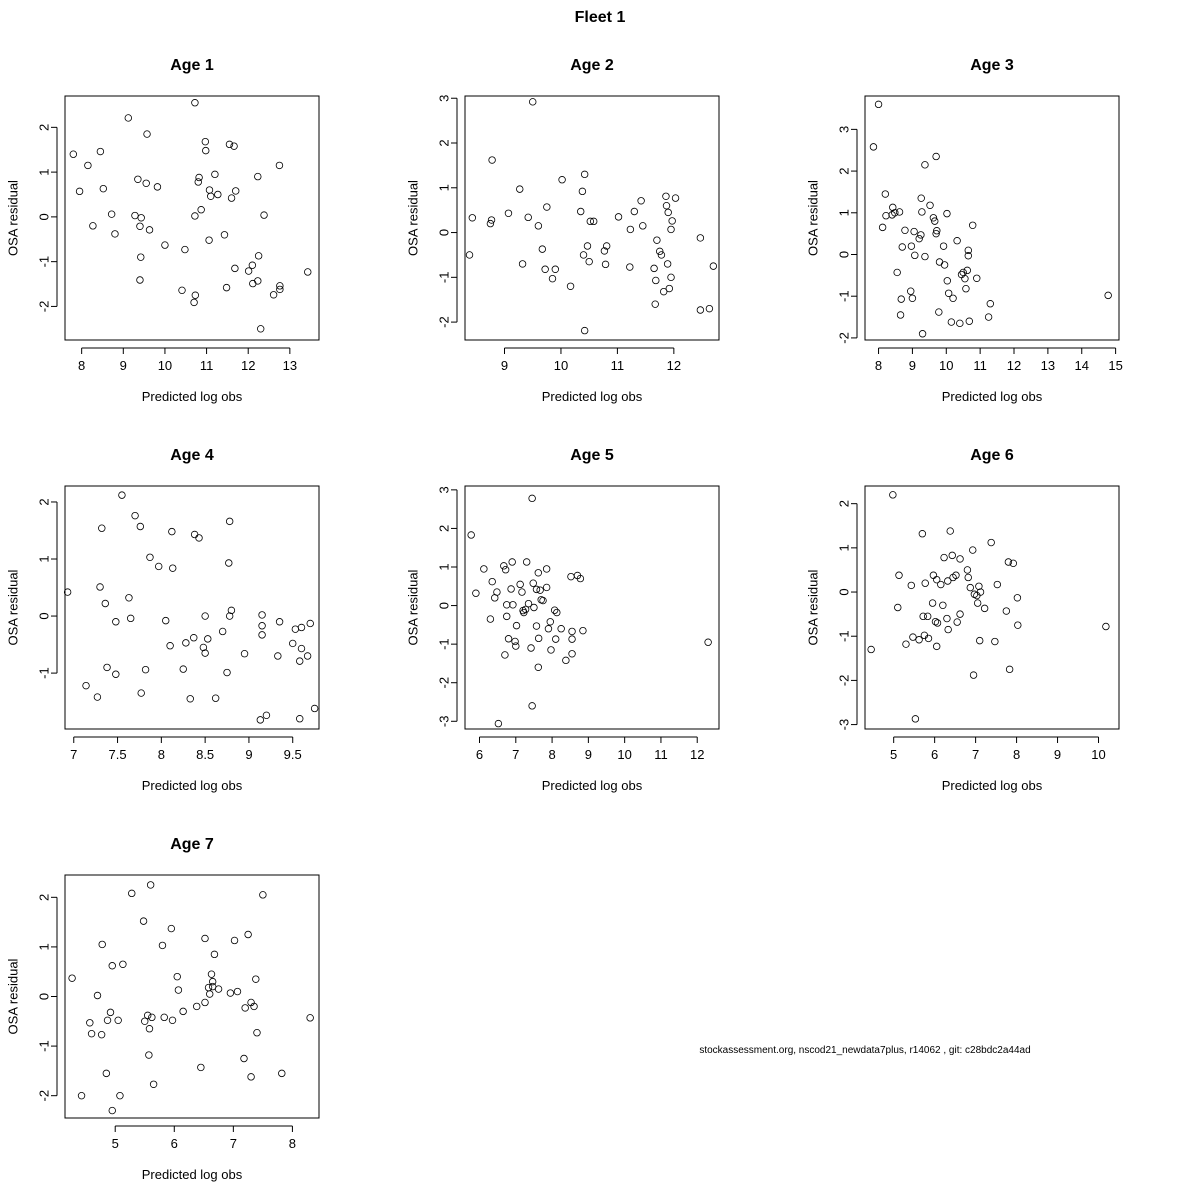 This screenshot has height=1200, width=1200. Describe the element at coordinates (443, 322) in the screenshot. I see `y-tick-label: -2` at that location.